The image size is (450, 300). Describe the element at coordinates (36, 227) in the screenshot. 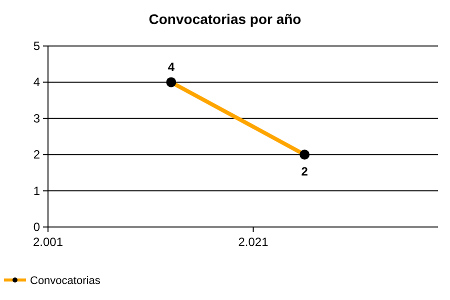

I see `y-tick-label: 0` at that location.